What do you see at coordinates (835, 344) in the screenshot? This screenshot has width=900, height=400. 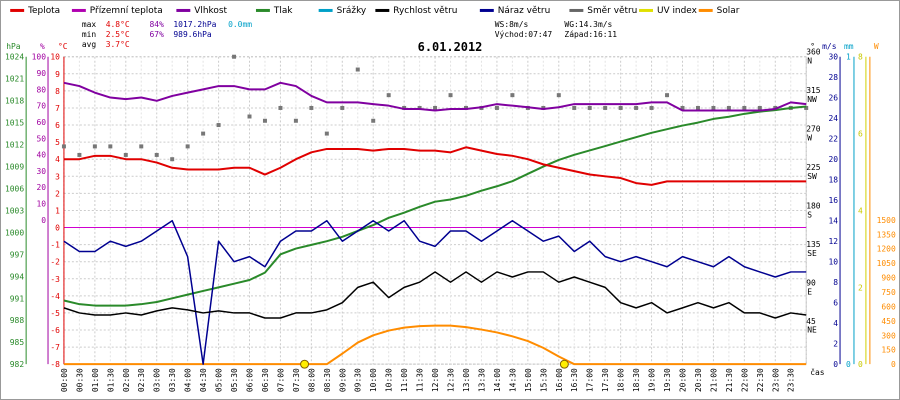 I see `speed-tick: 2` at bounding box center [835, 344].